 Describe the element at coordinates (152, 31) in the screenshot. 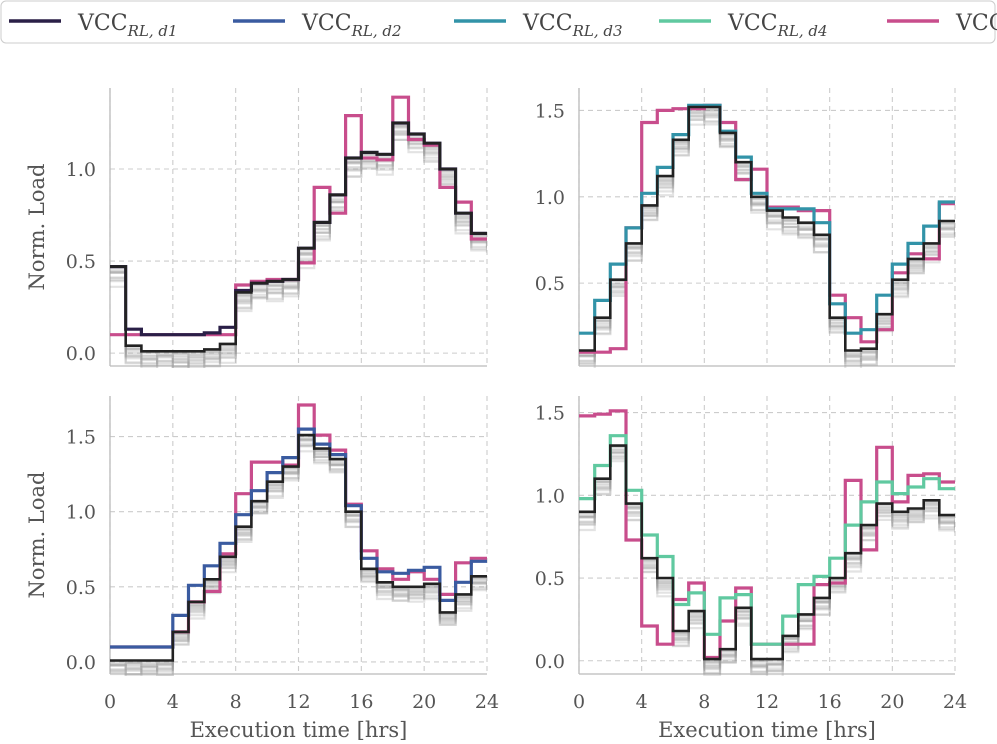

I see `legend-label-sub: RL, d1` at that location.